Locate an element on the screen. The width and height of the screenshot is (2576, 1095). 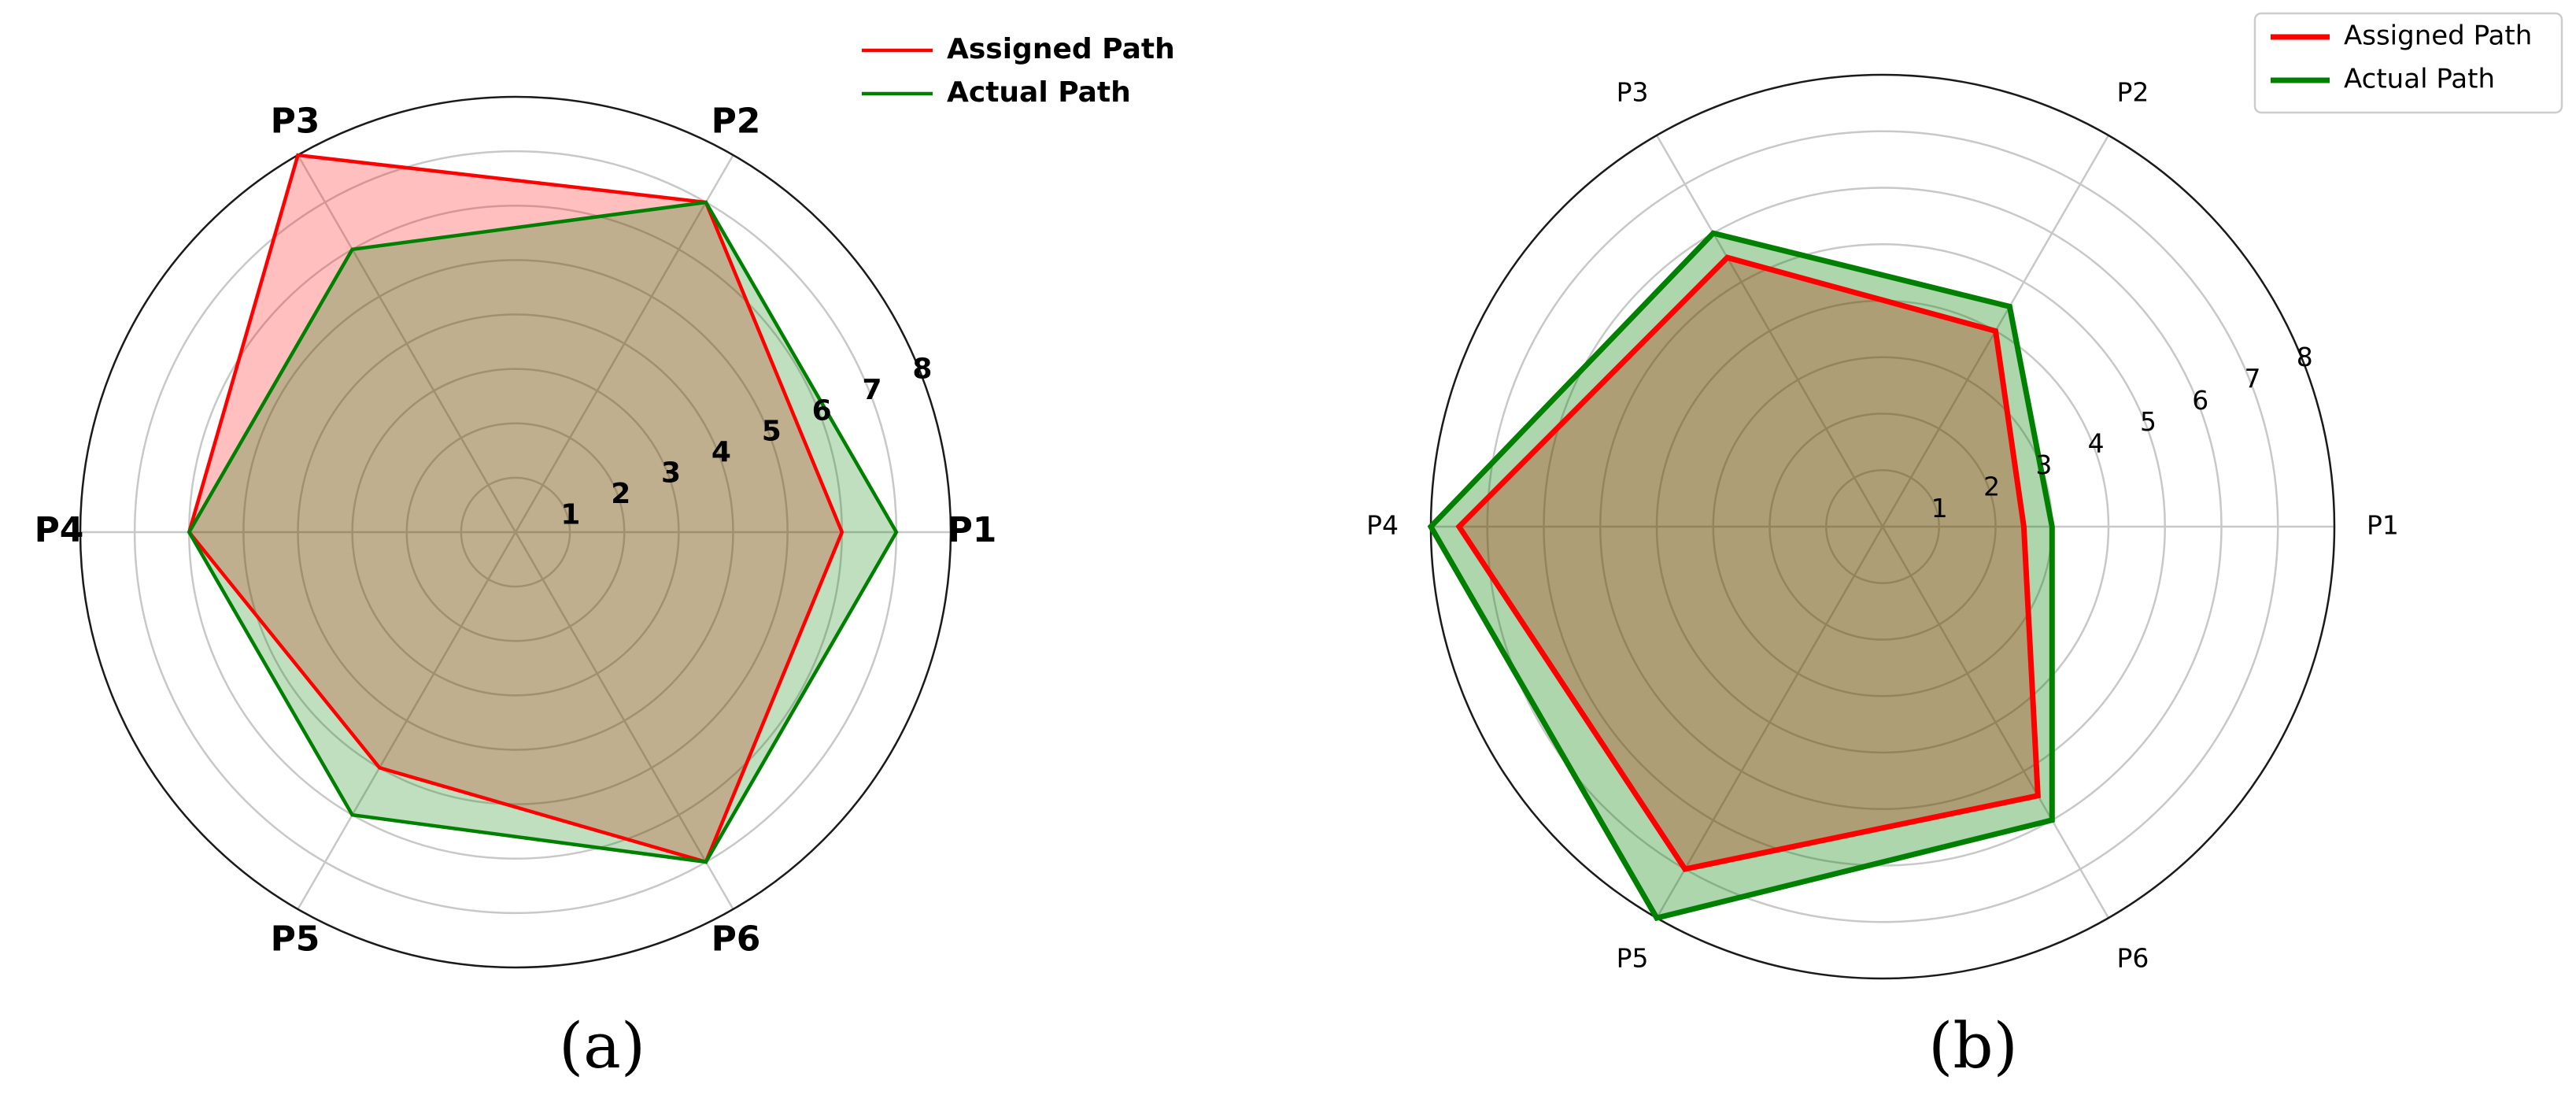
panel-label: (b) is located at coordinates (1973, 1045).